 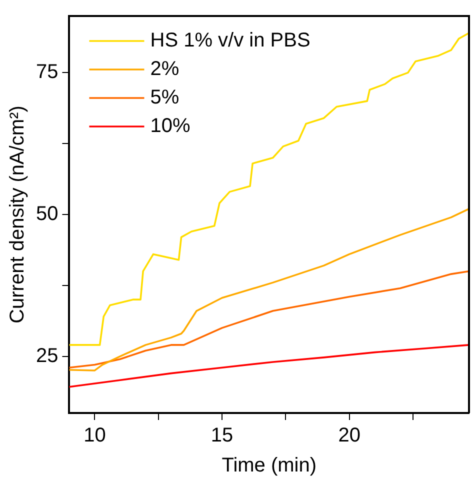 What do you see at coordinates (95, 435) in the screenshot?
I see `x-tick-label: 10` at bounding box center [95, 435].